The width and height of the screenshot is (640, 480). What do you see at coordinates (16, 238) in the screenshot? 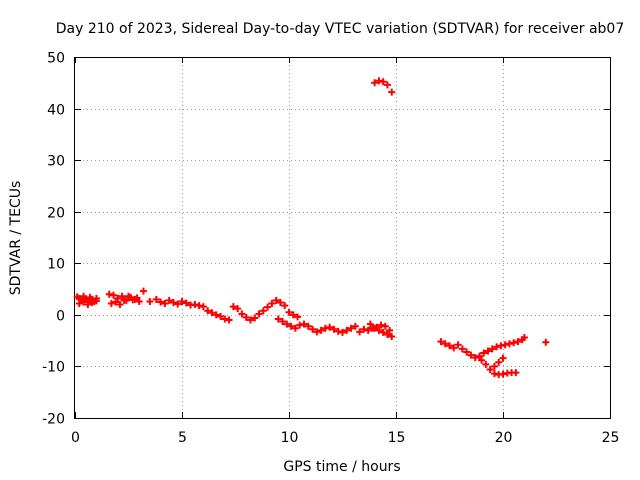
I see `y-axis-title: SDTVAR / TECUs` at bounding box center [16, 238].